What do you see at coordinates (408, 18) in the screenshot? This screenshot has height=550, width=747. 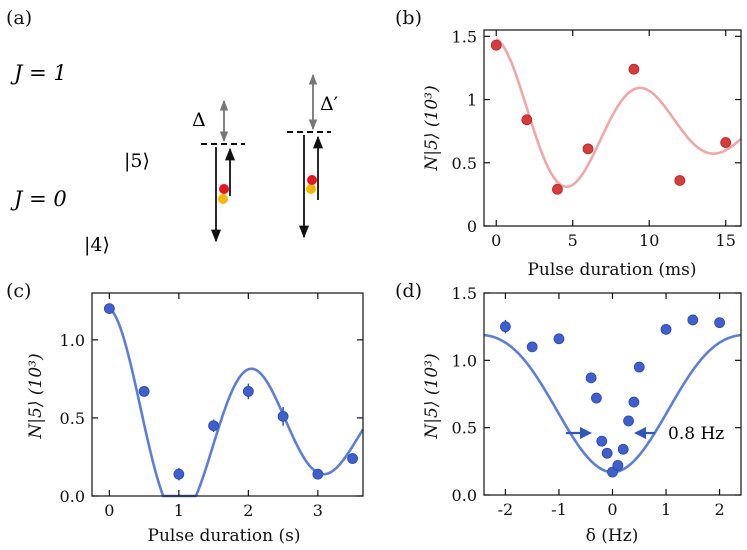 I see `panel-b-label: (b)` at bounding box center [408, 18].